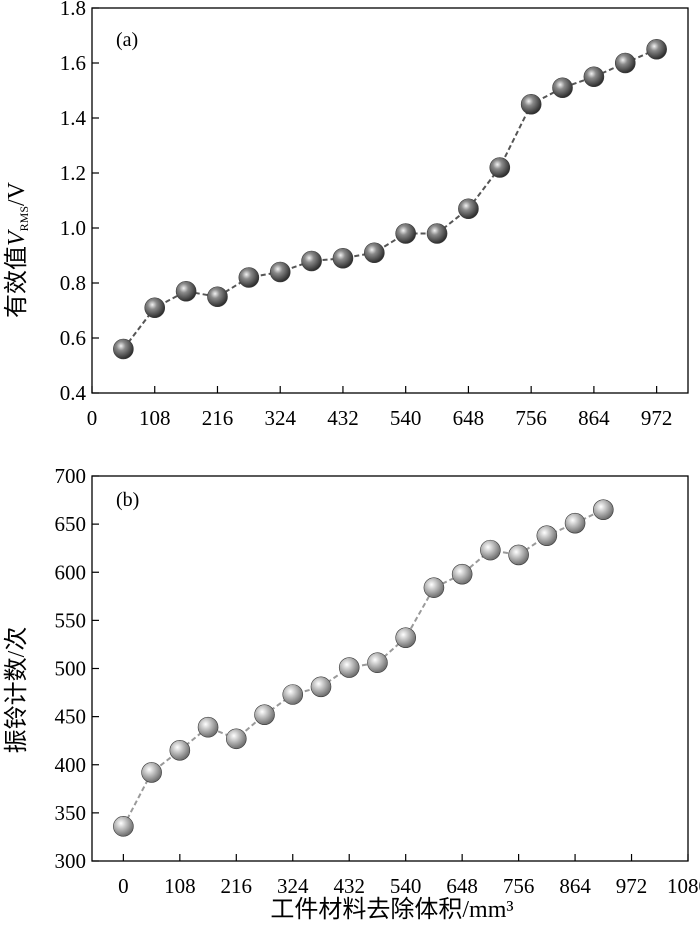  I want to click on x-tick-label-b: 540, so click(406, 886).